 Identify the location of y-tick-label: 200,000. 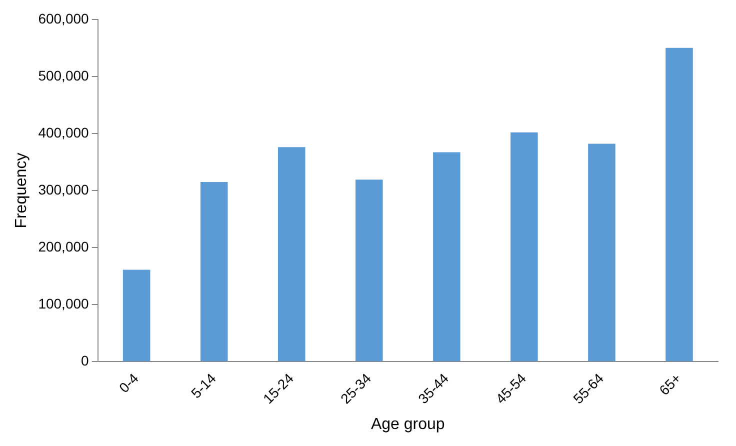
(64, 246).